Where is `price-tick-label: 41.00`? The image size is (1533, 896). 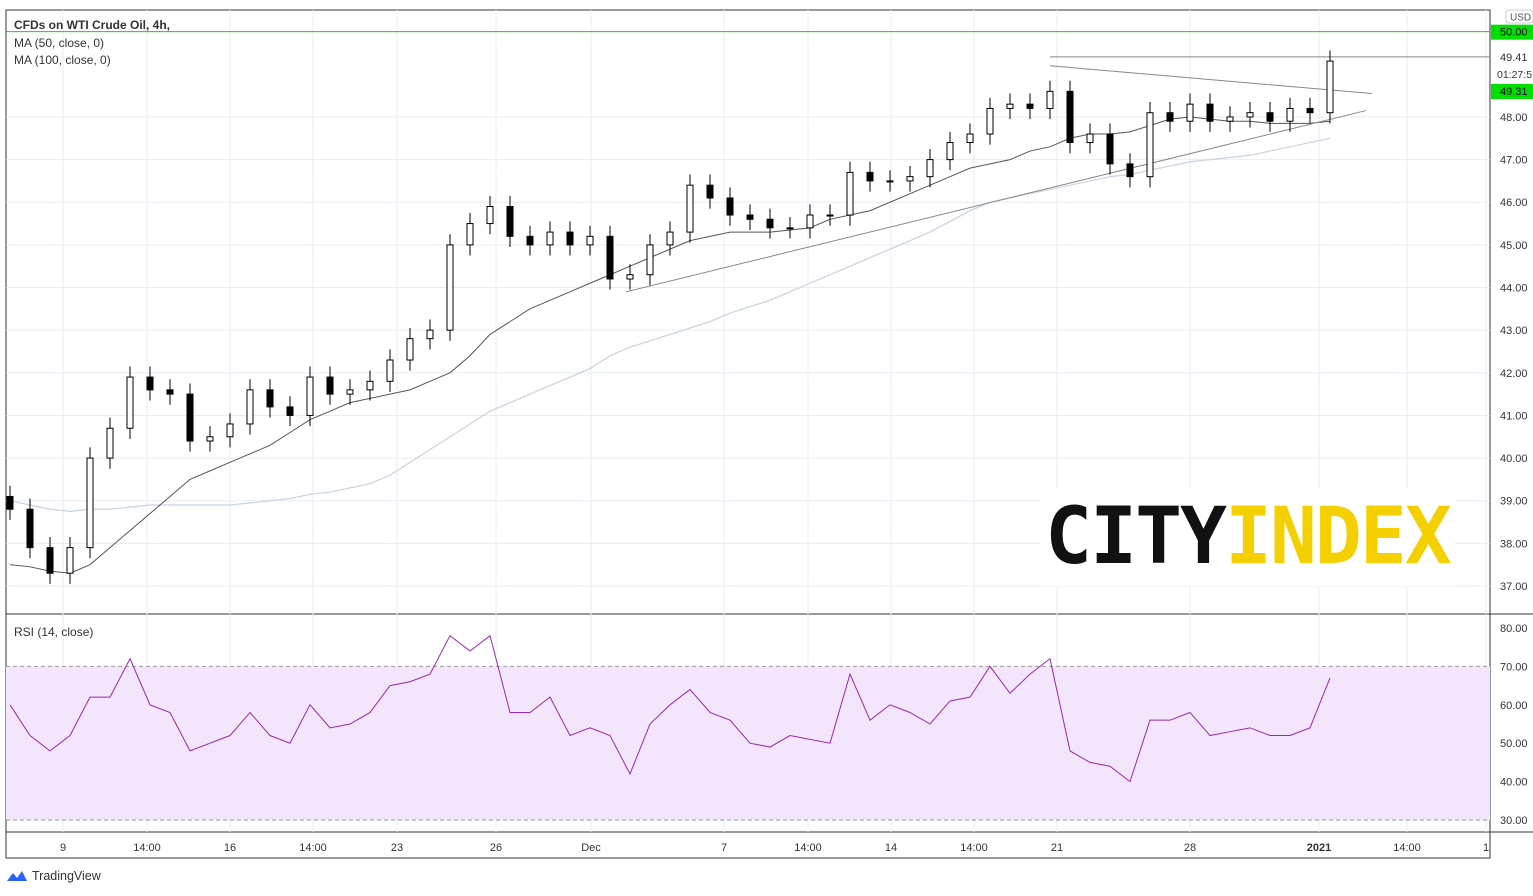 price-tick-label: 41.00 is located at coordinates (1514, 416).